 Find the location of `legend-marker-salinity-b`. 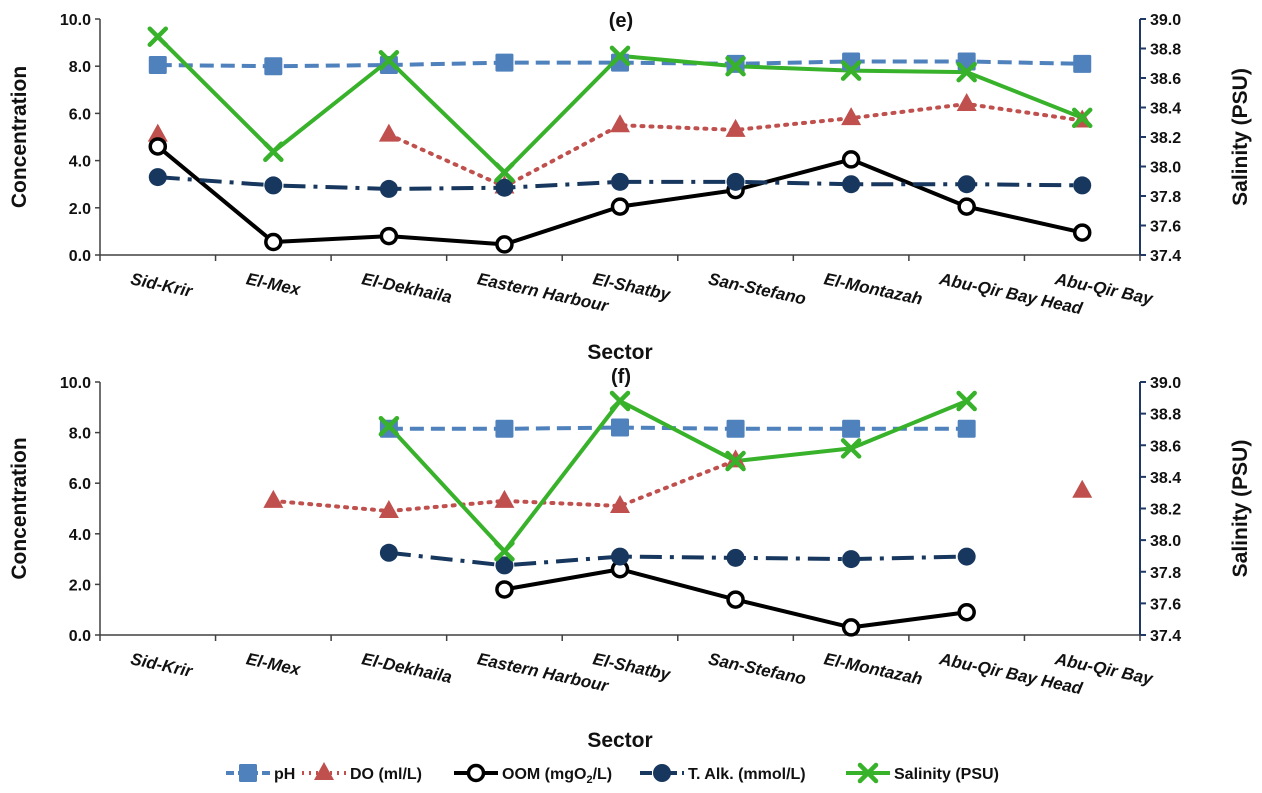

legend-marker-salinity-b is located at coordinates (868, 773).